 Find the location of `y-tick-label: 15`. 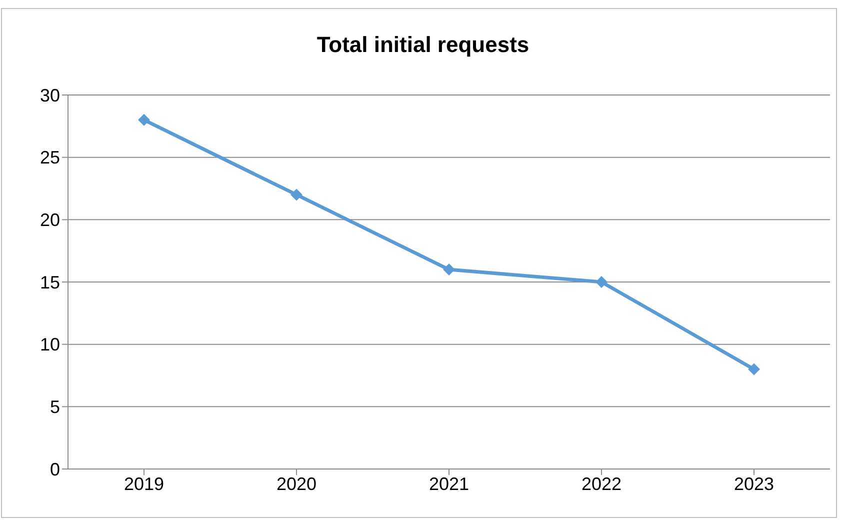

y-tick-label: 15 is located at coordinates (50, 282).